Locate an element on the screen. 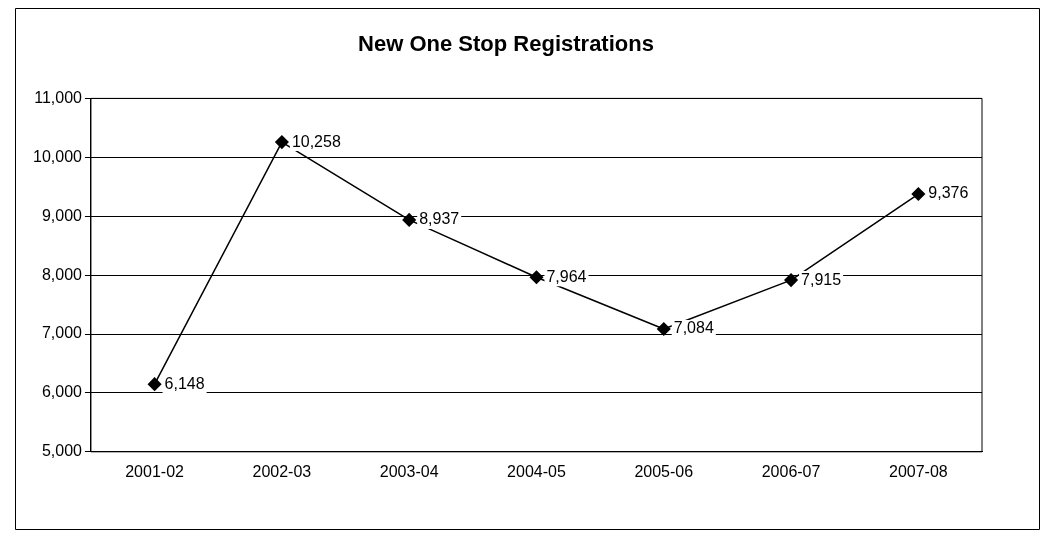 The height and width of the screenshot is (535, 1042). data-label: 7,915 is located at coordinates (821, 279).